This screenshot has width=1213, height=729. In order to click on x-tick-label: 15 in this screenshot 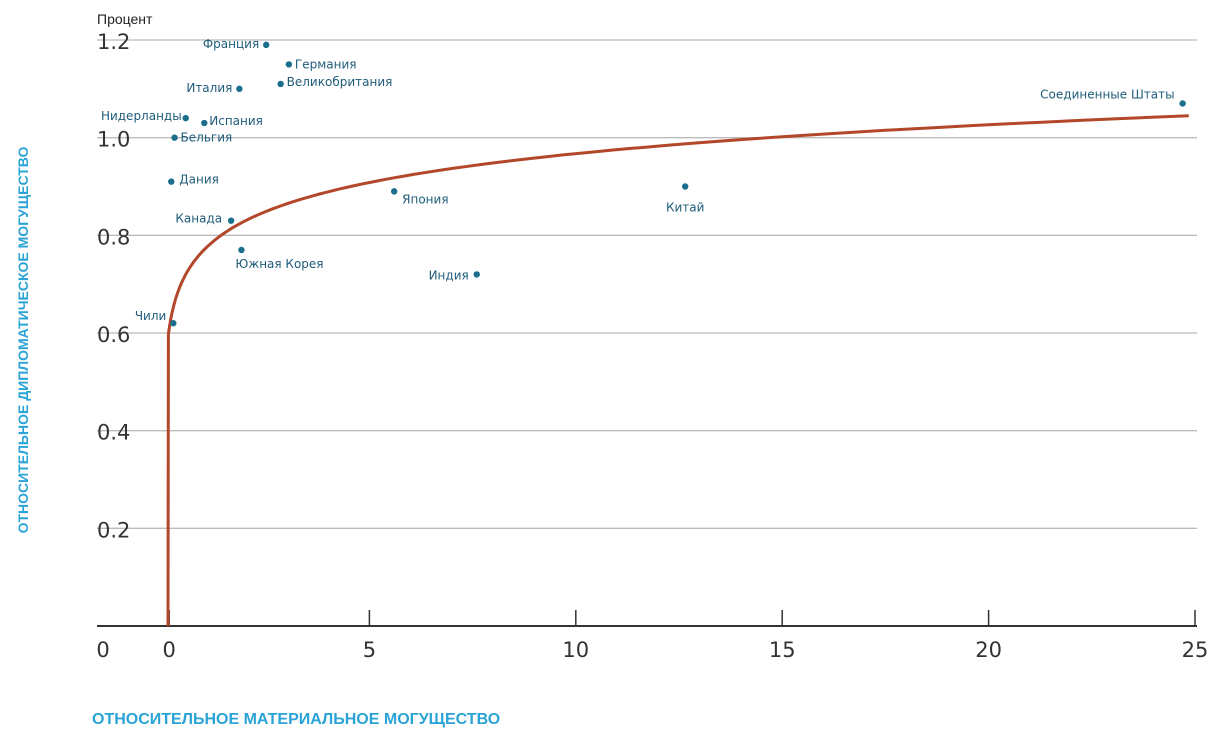, I will do `click(782, 650)`.